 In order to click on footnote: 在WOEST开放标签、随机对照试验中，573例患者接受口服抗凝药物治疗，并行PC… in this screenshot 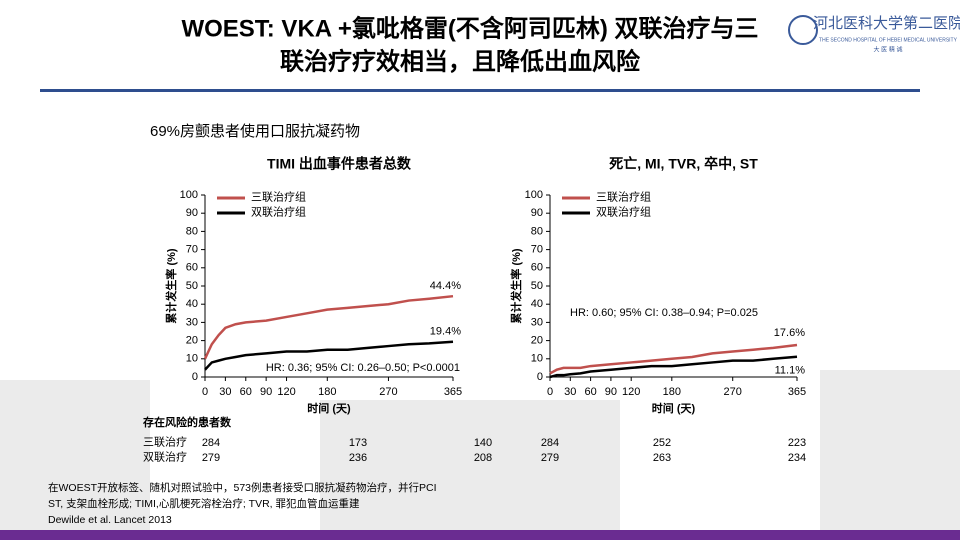, I will do `click(242, 487)`.